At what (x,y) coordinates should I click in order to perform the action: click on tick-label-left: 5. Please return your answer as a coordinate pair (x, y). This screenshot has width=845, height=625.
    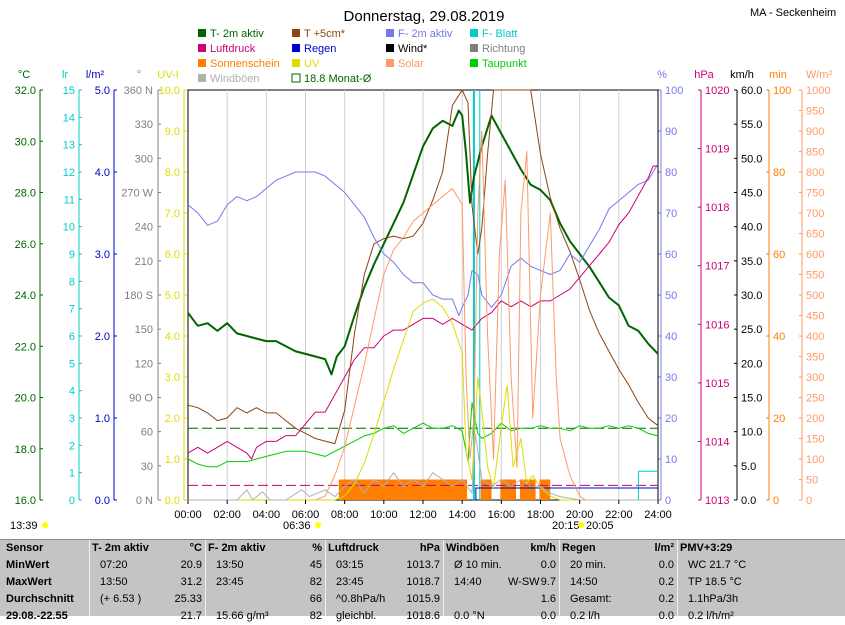
    Looking at the image, I should click on (72, 364).